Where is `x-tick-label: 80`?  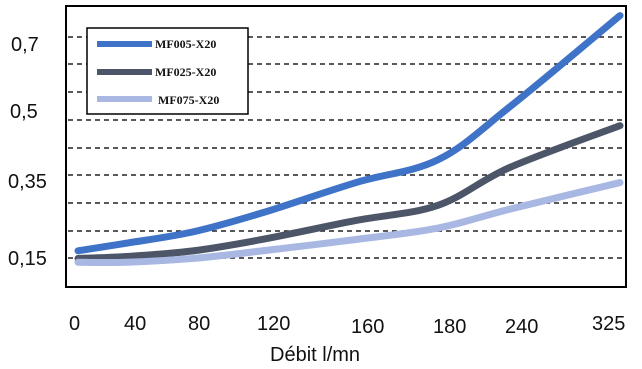
x-tick-label: 80 is located at coordinates (199, 324).